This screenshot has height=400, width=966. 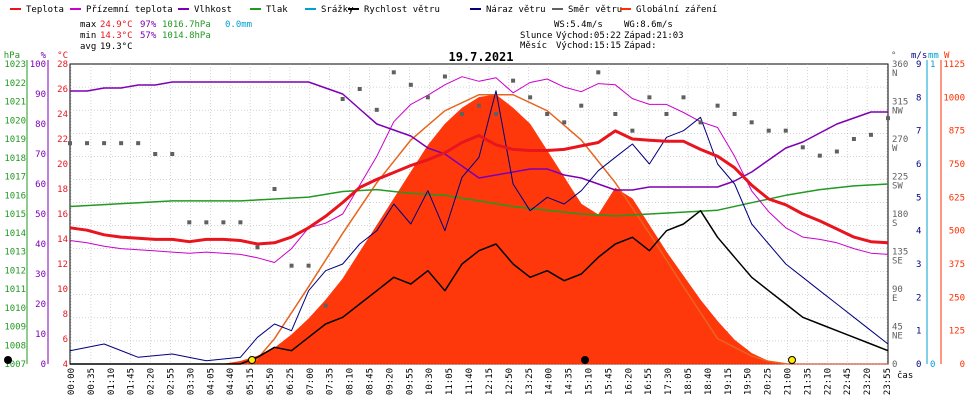 What do you see at coordinates (148, 25) in the screenshot?
I see `stat-max-hum: 97%` at bounding box center [148, 25].